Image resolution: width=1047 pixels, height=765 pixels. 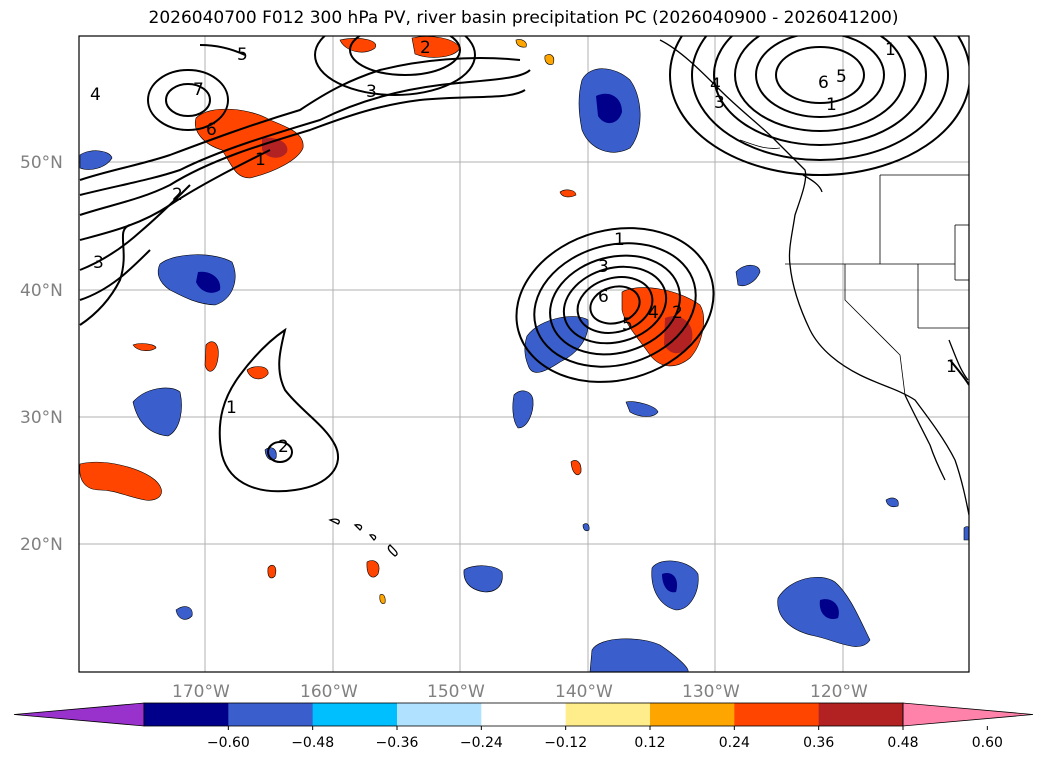 What do you see at coordinates (329, 692) in the screenshot?
I see `lon-label: 160°W` at bounding box center [329, 692].